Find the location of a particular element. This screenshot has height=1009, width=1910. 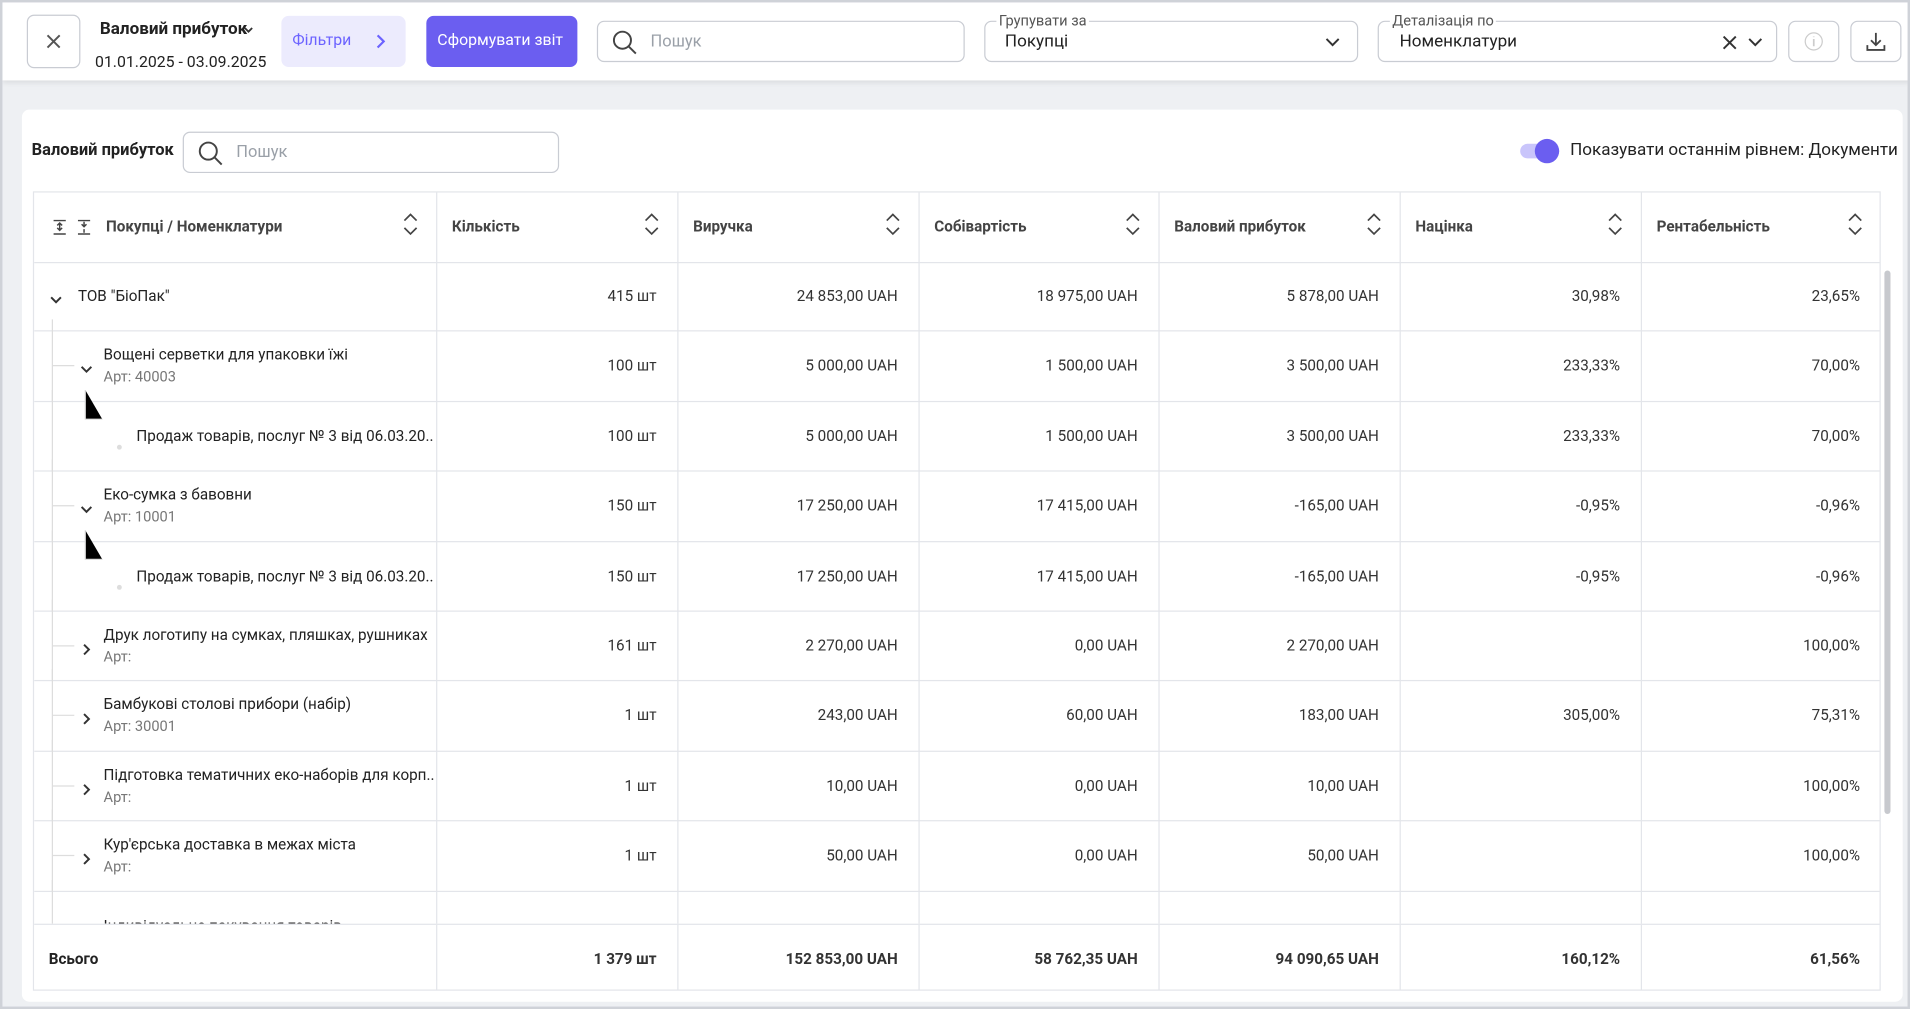

detail-label: Деталізація по is located at coordinates (1443, 21).